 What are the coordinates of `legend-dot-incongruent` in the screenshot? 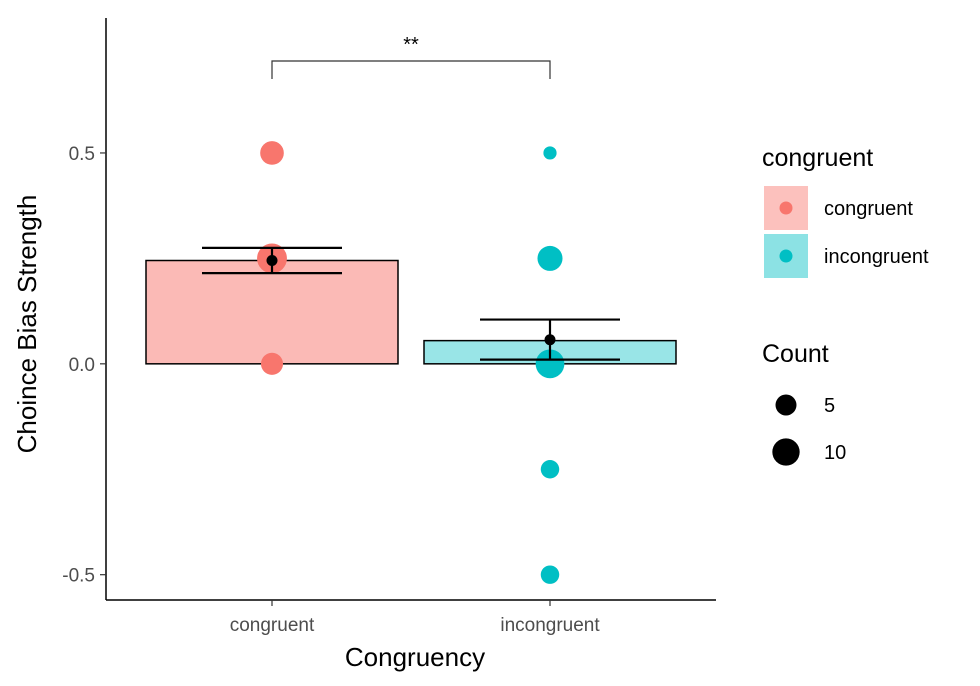 It's located at (786, 256).